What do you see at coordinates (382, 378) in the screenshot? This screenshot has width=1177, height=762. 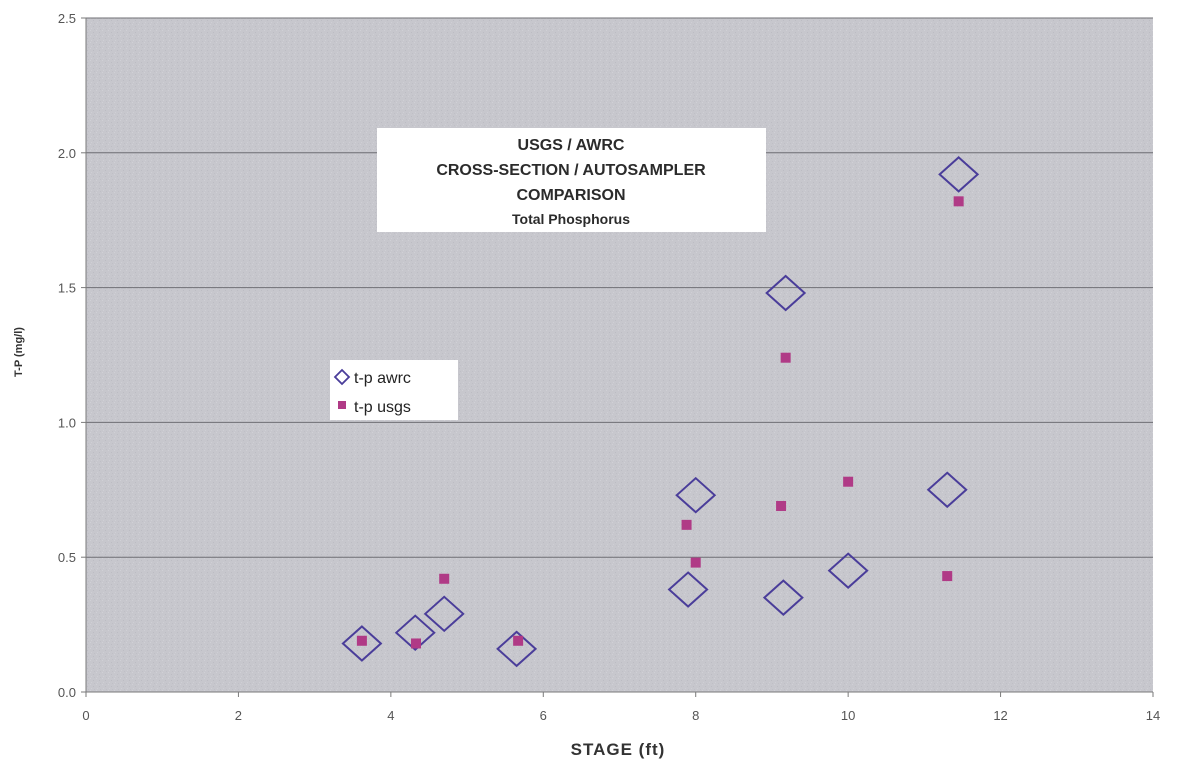 I see `legend-label-awrc: t-p awrc` at bounding box center [382, 378].